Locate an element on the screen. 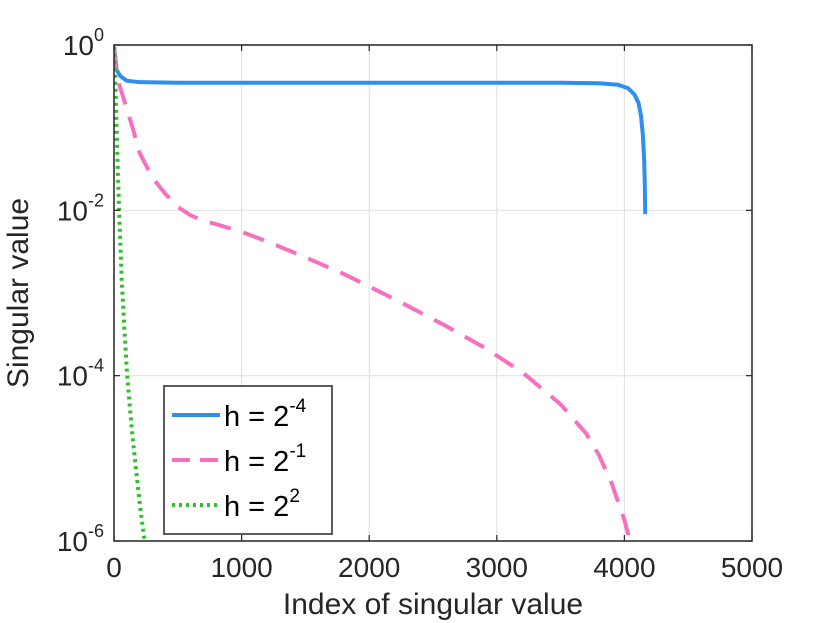  y-tick-label: 10⁰ is located at coordinates (83, 43).